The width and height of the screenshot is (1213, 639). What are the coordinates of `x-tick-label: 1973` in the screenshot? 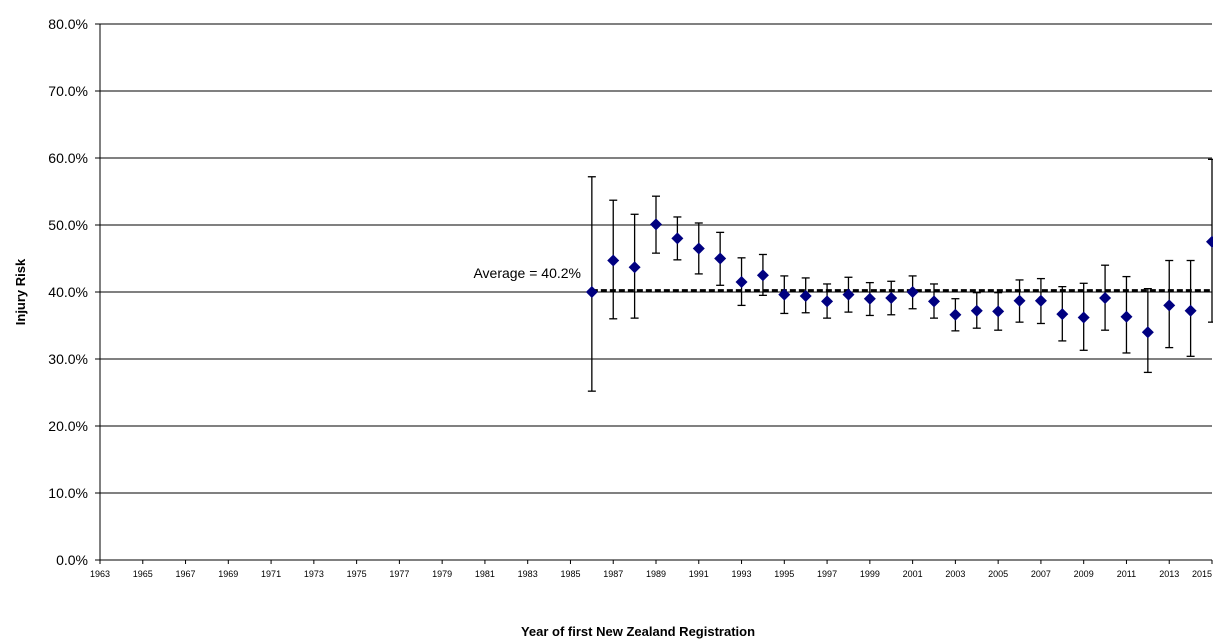 It's located at (314, 574).